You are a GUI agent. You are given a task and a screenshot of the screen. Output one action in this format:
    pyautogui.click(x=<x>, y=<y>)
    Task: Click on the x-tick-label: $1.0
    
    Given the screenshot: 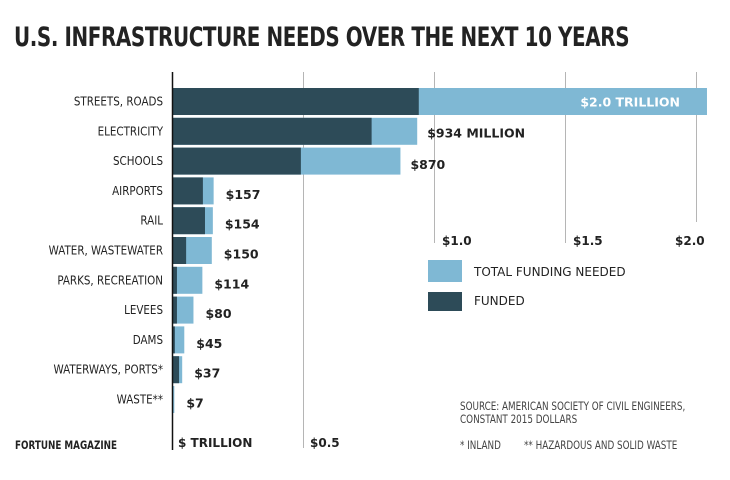 What is the action you would take?
    pyautogui.click(x=457, y=241)
    